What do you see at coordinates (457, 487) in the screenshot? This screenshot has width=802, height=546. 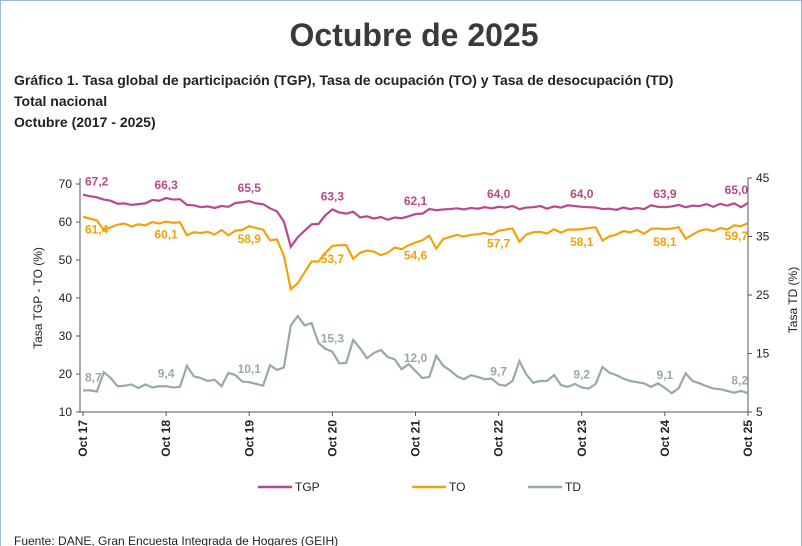 I see `legend-label: TO` at bounding box center [457, 487].